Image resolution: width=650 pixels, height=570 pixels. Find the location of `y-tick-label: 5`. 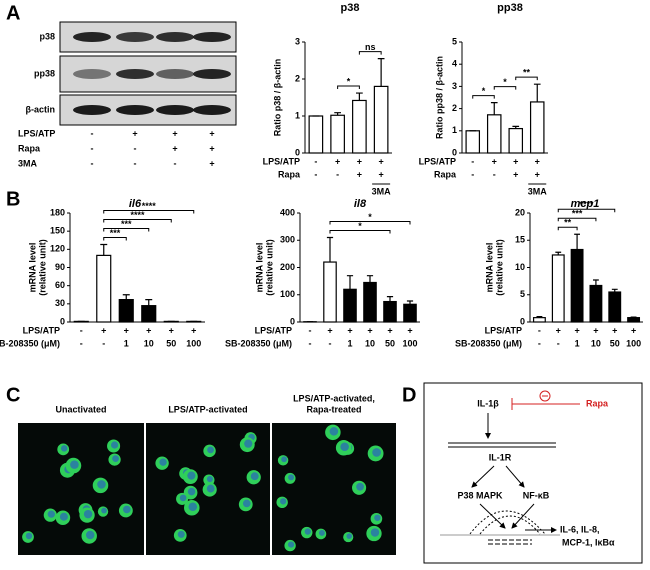

y-tick-label: 5 is located at coordinates (522, 294).